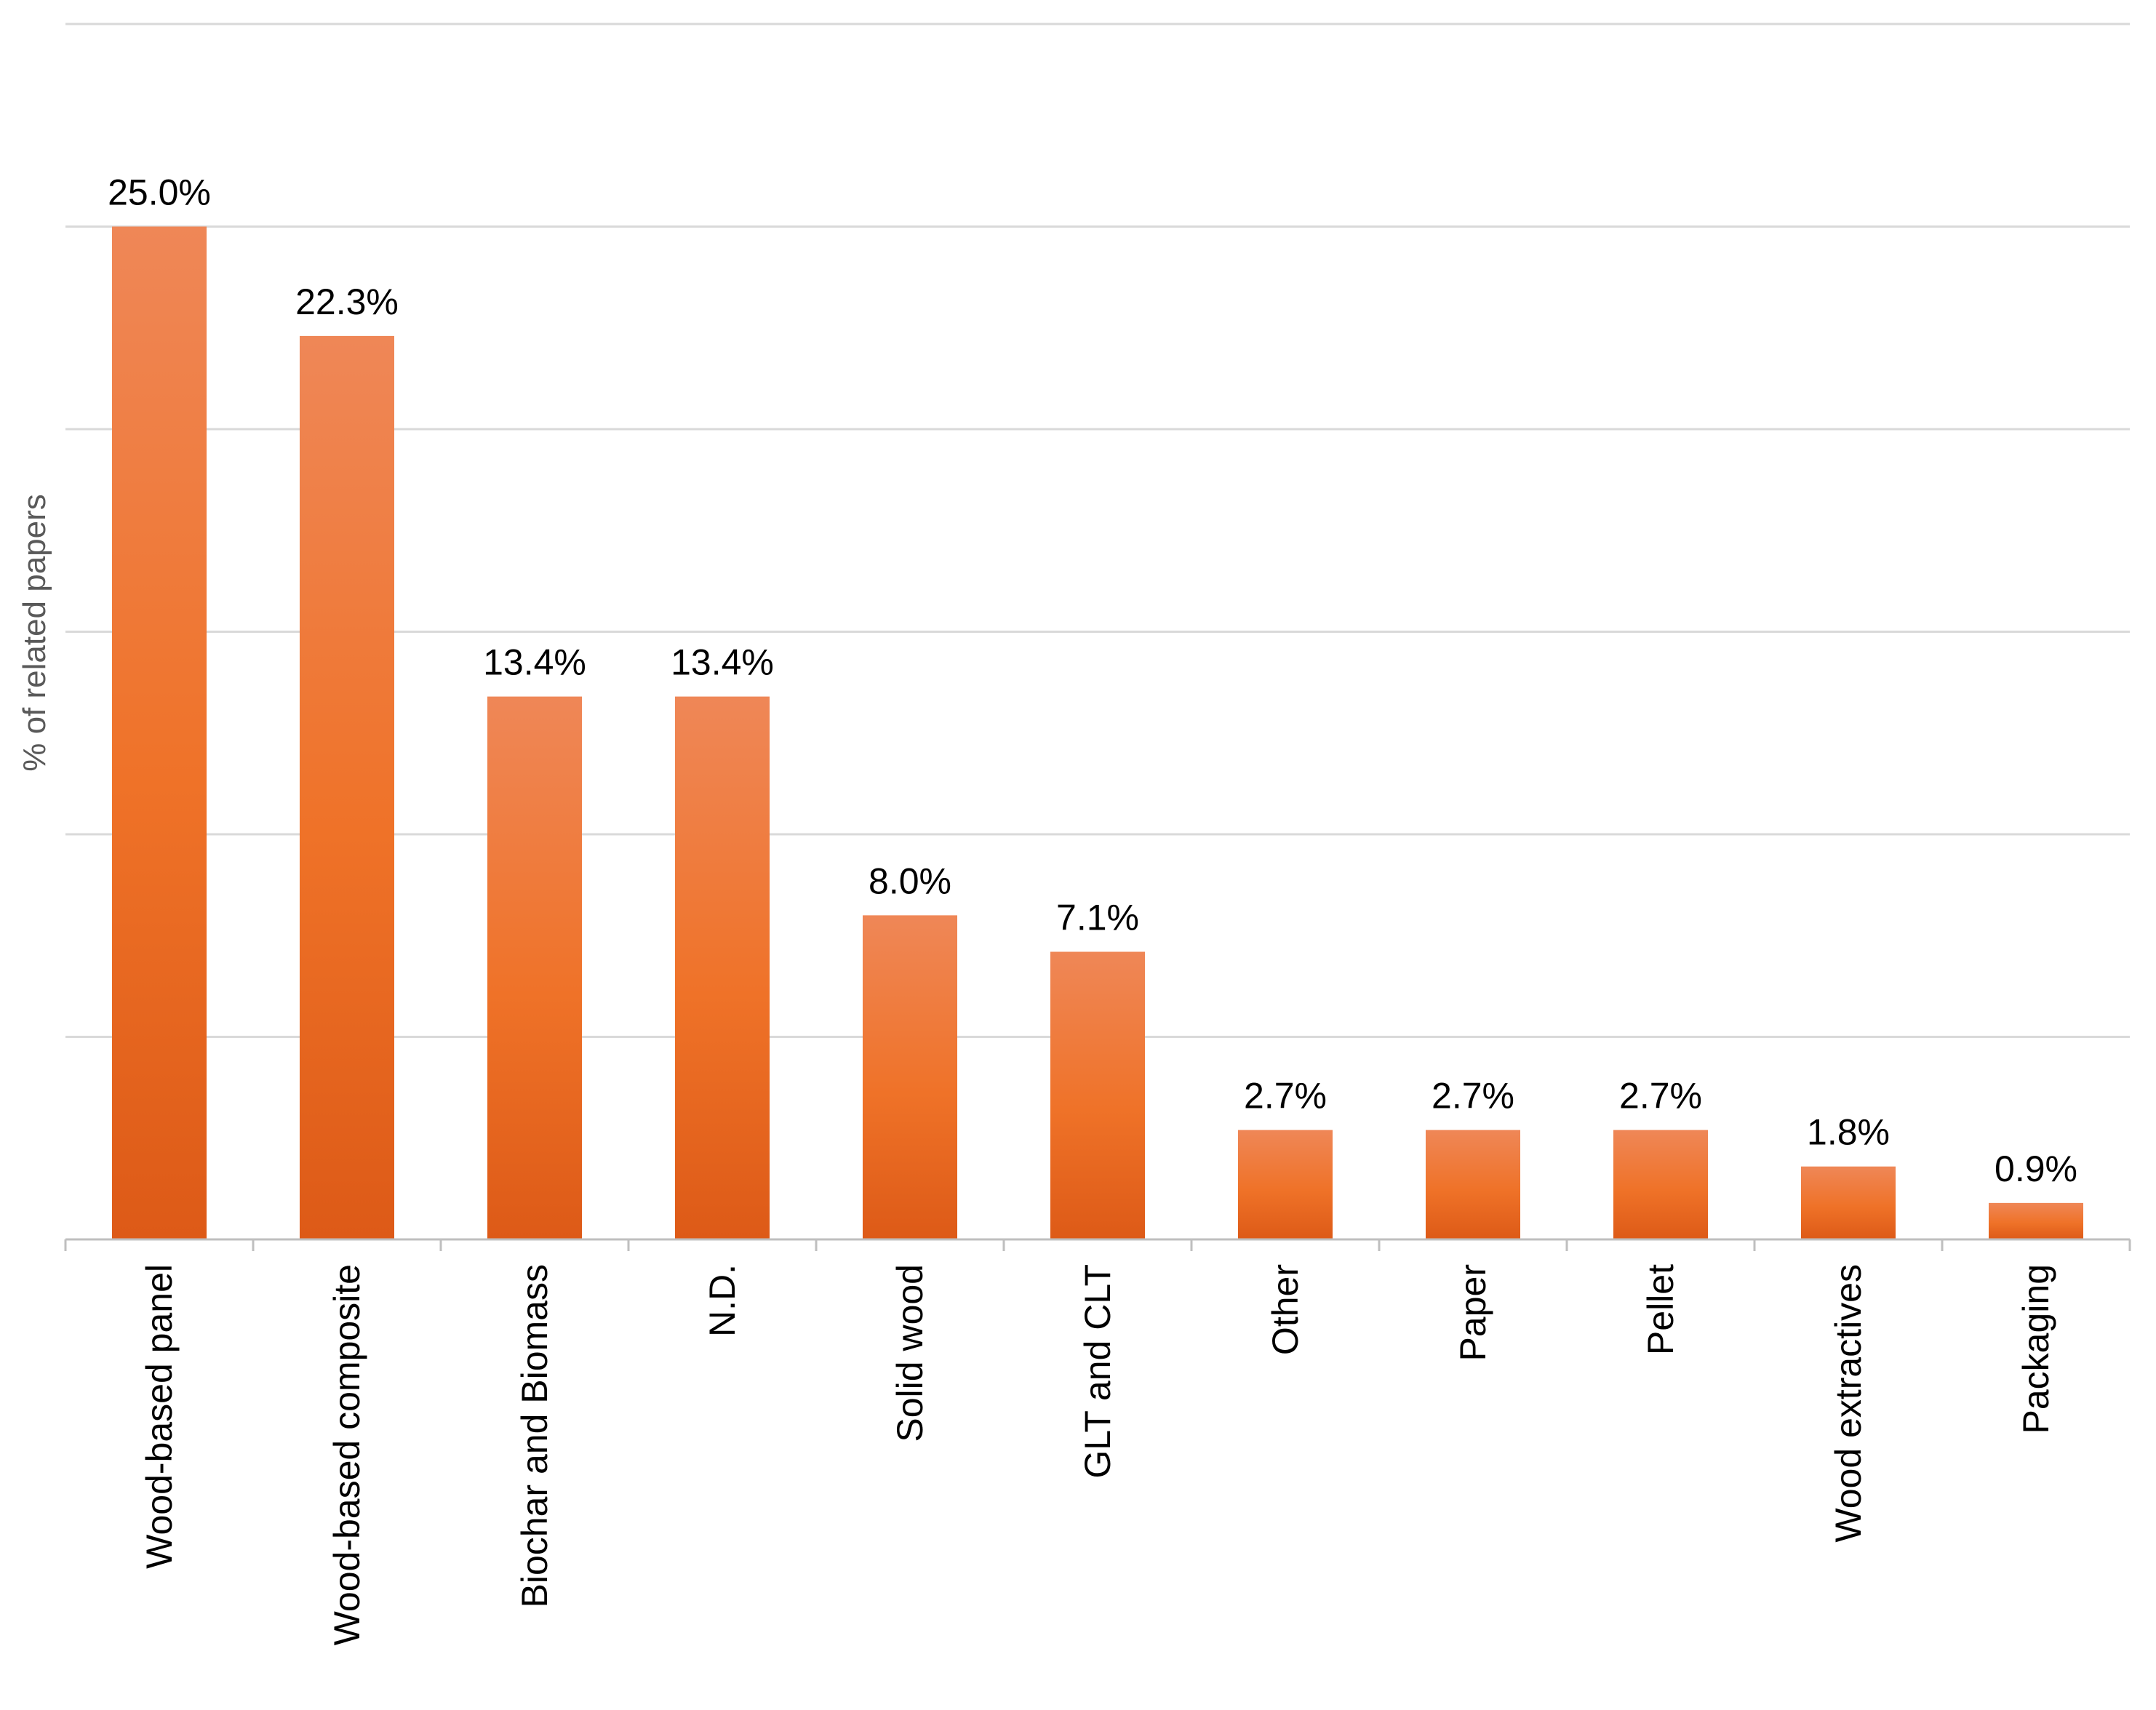  I want to click on bar-solid-wood, so click(910, 1077).